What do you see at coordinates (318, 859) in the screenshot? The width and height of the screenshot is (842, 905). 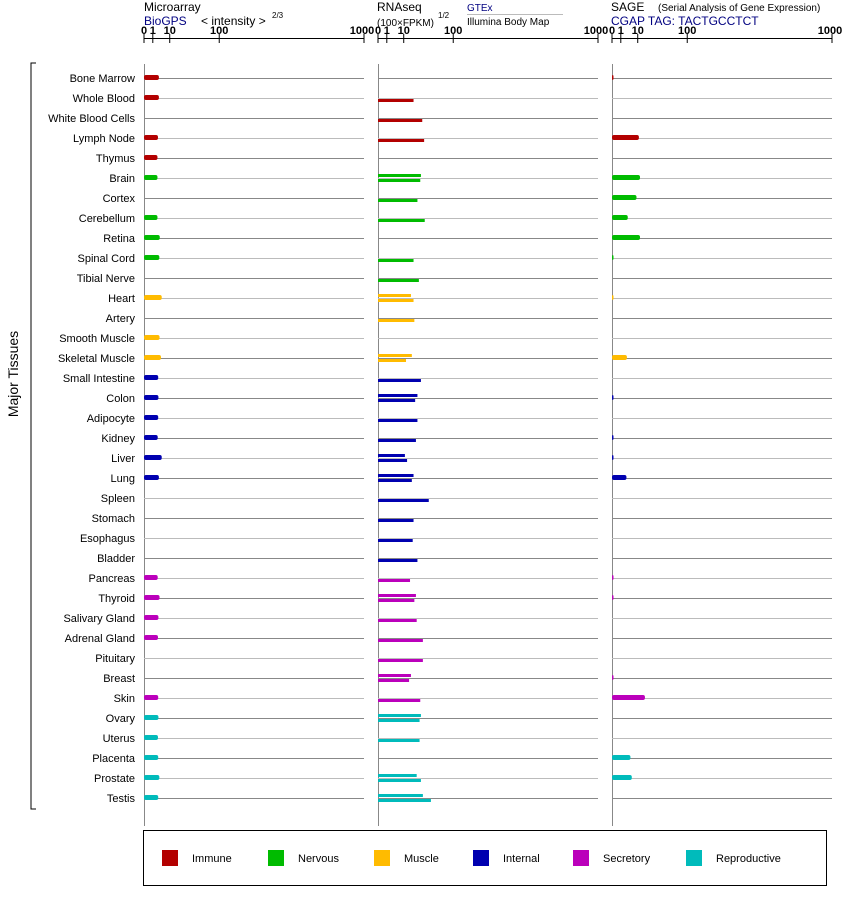 I see `legend-label-nervous: Nervous` at bounding box center [318, 859].